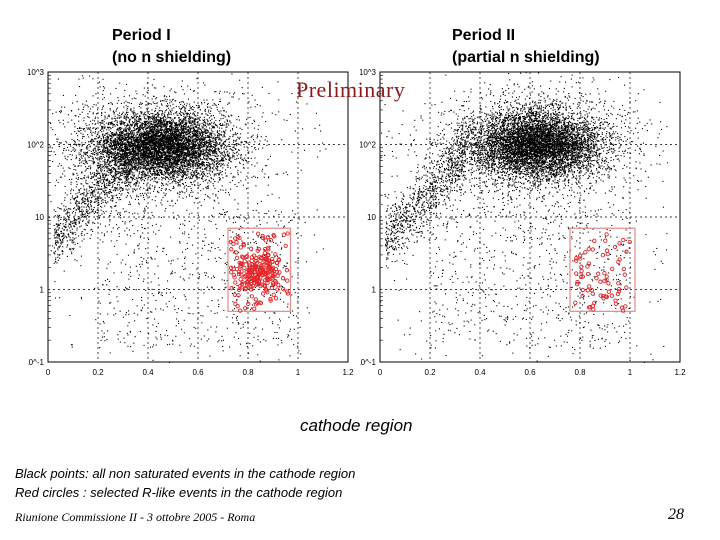  I want to click on y-tick-label: 10^2, so click(36, 145).